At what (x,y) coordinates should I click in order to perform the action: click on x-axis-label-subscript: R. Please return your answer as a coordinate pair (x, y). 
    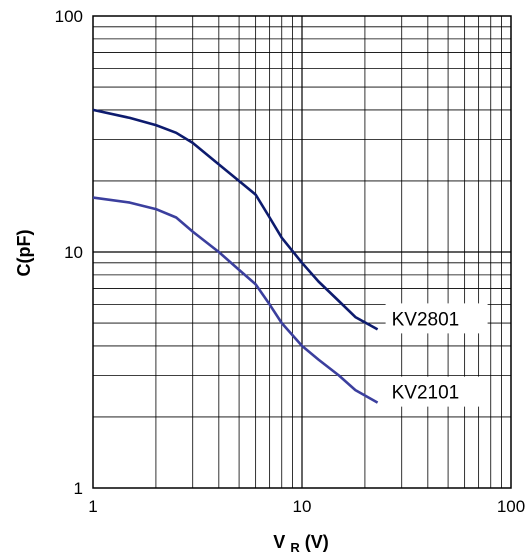
    Looking at the image, I should click on (295, 547).